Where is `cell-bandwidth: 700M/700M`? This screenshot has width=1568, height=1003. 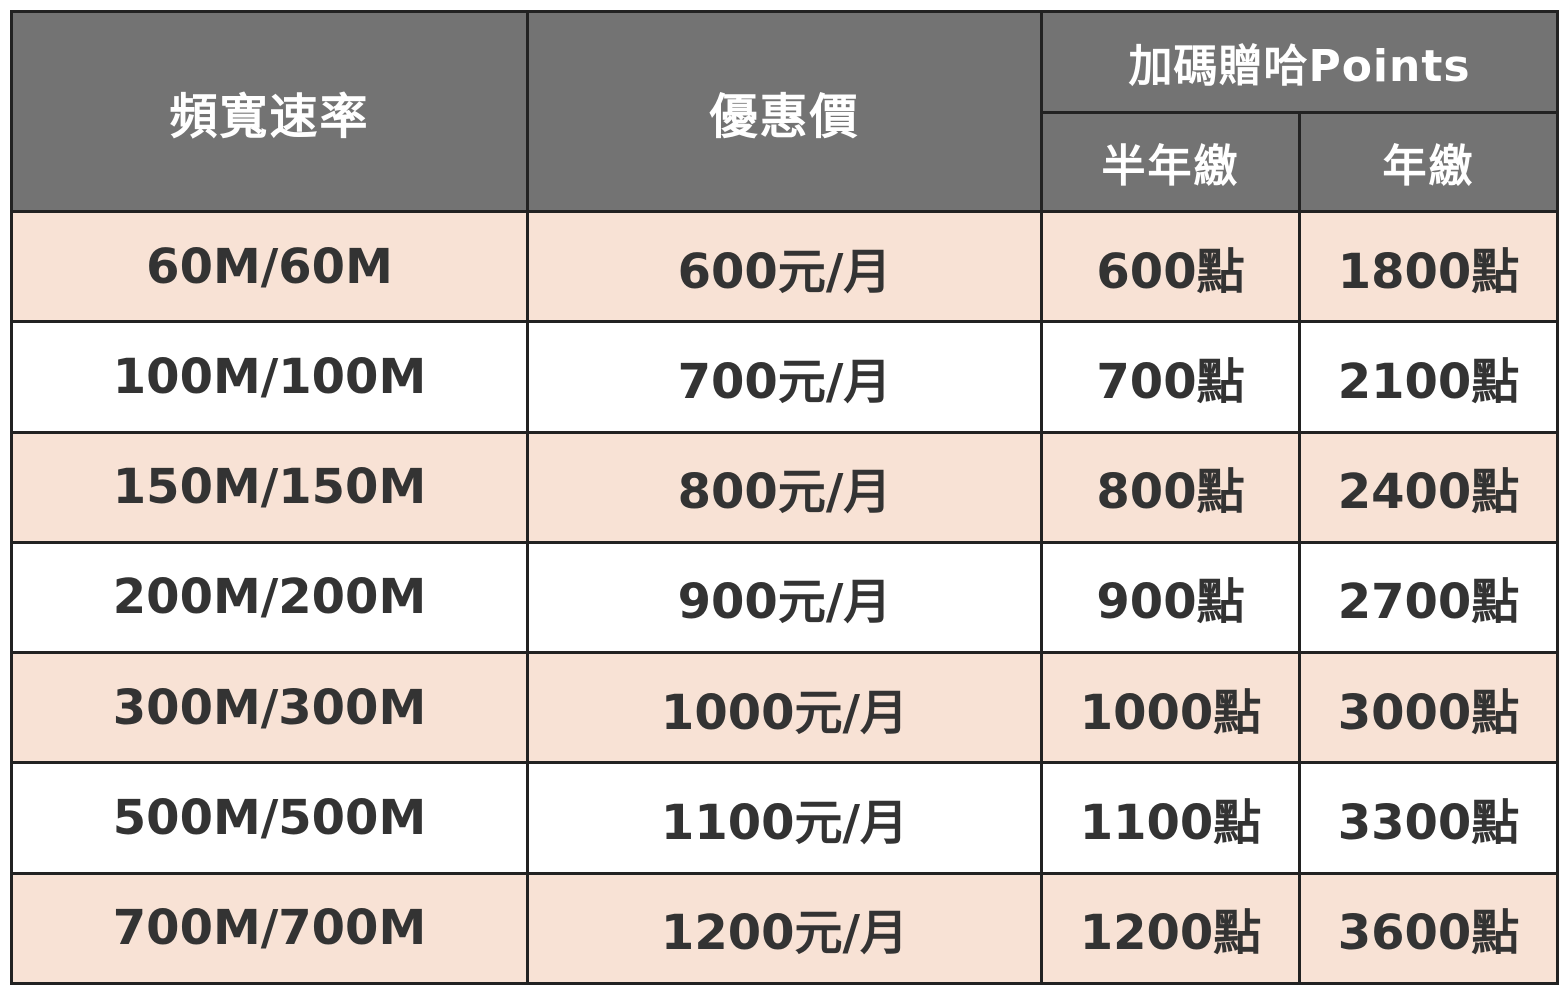
cell-bandwidth: 700M/700M is located at coordinates (269, 928).